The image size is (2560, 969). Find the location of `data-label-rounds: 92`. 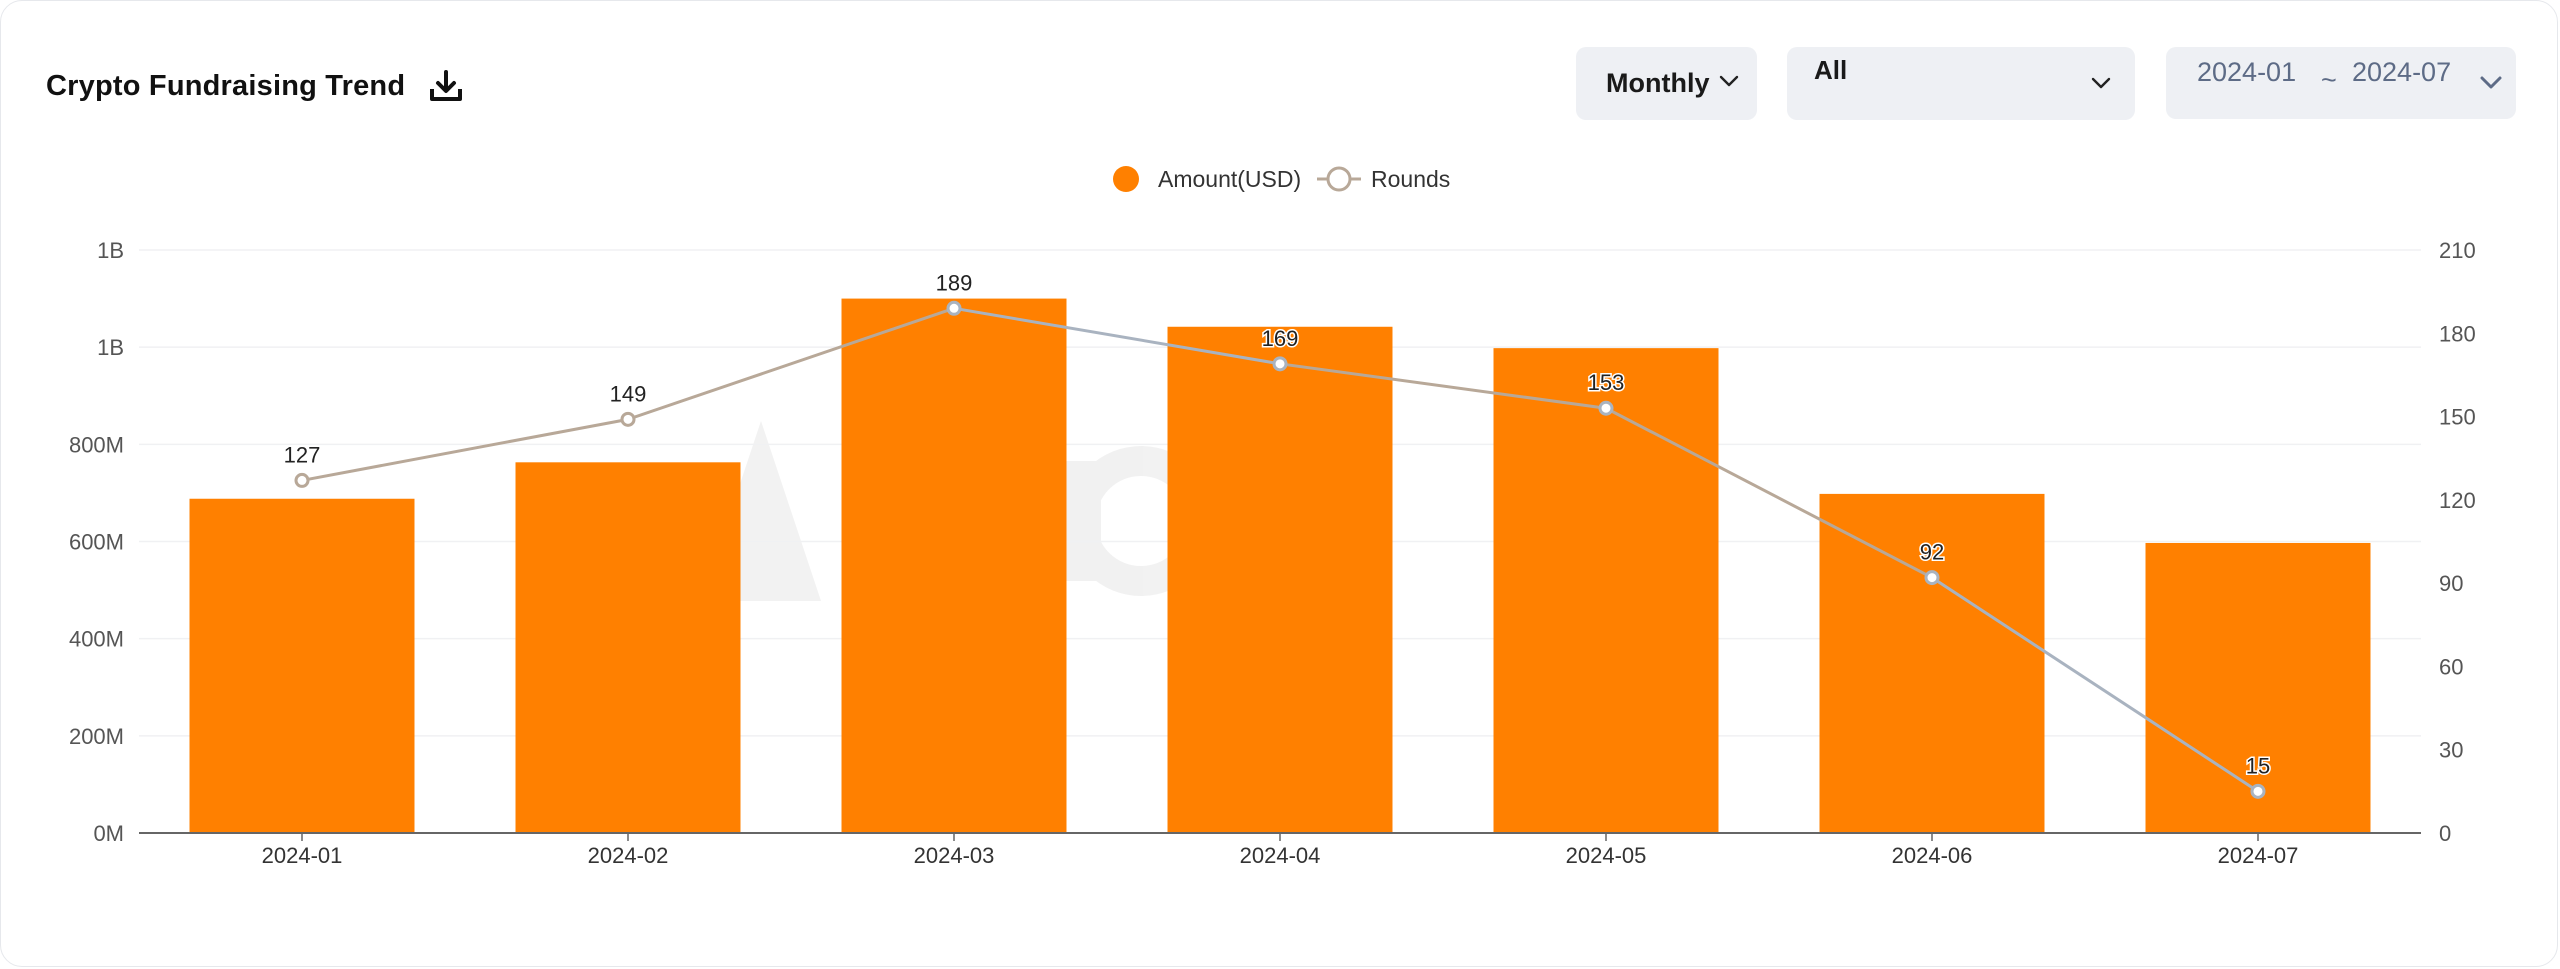

data-label-rounds: 92 is located at coordinates (1932, 552).